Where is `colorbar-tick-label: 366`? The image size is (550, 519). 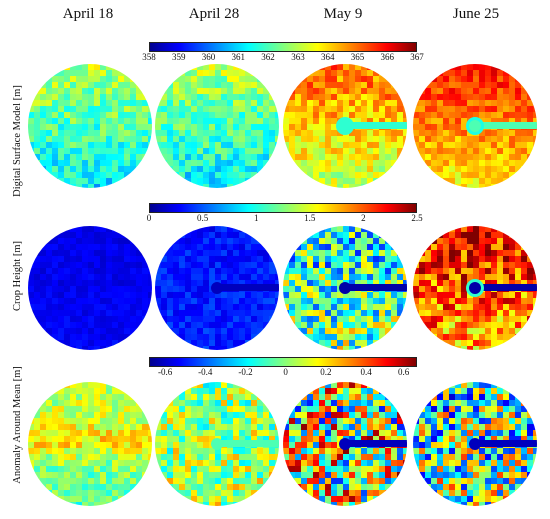 colorbar-tick-label: 366 is located at coordinates (387, 57).